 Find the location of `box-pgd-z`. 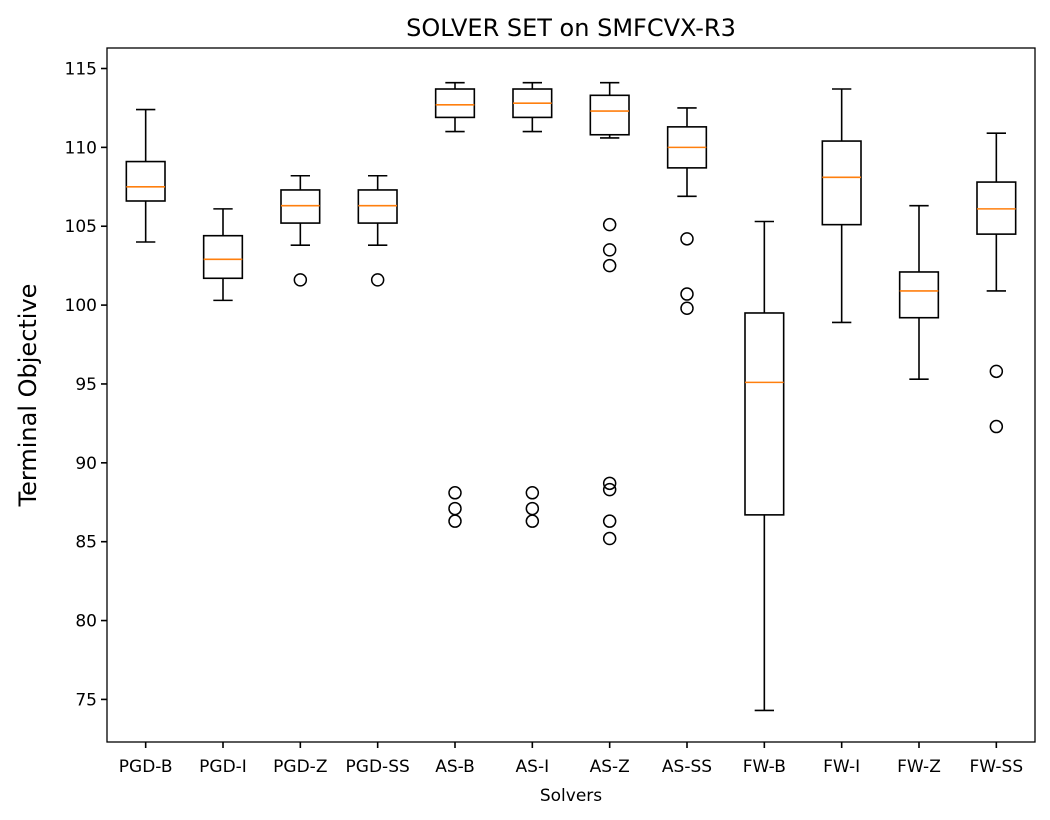

box-pgd-z is located at coordinates (300, 230).